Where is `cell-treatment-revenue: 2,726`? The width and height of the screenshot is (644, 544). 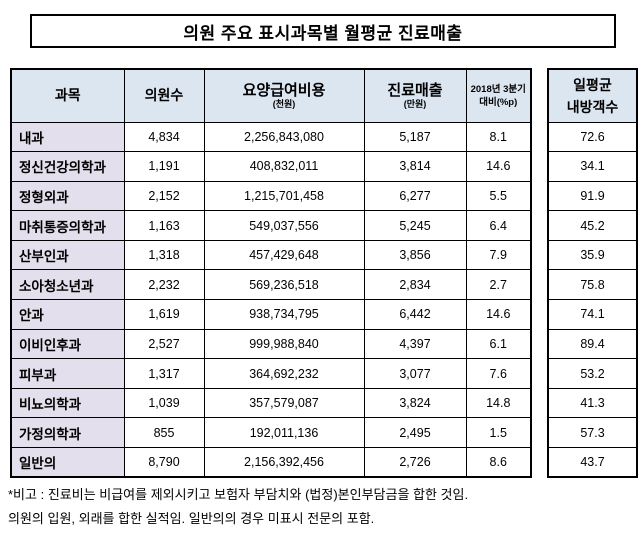 cell-treatment-revenue: 2,726 is located at coordinates (415, 462).